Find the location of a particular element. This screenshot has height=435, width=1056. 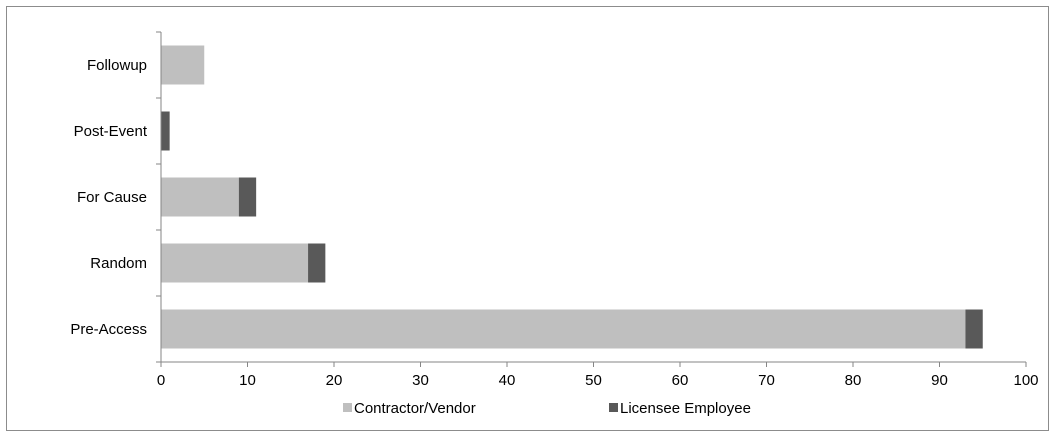

x-tick-label: 0 is located at coordinates (161, 380).